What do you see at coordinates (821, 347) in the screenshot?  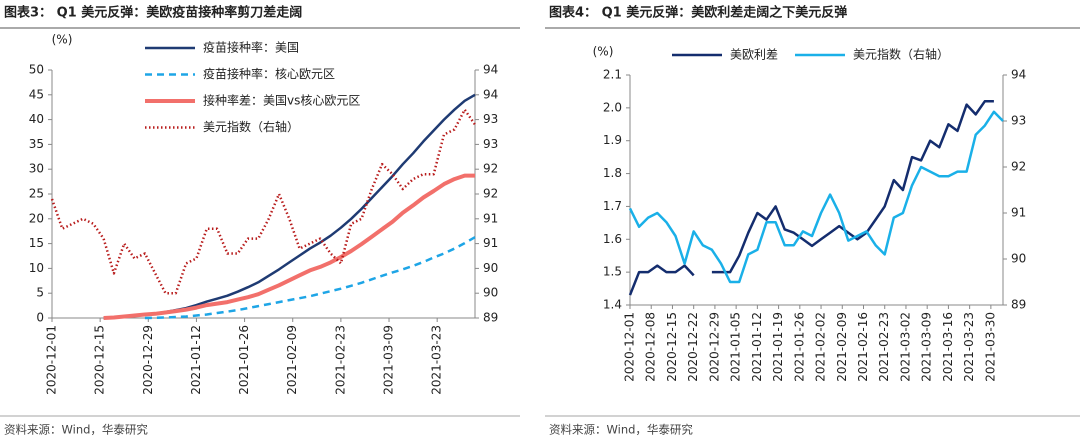 I see `x-tick-label: 2021-02-02` at bounding box center [821, 347].